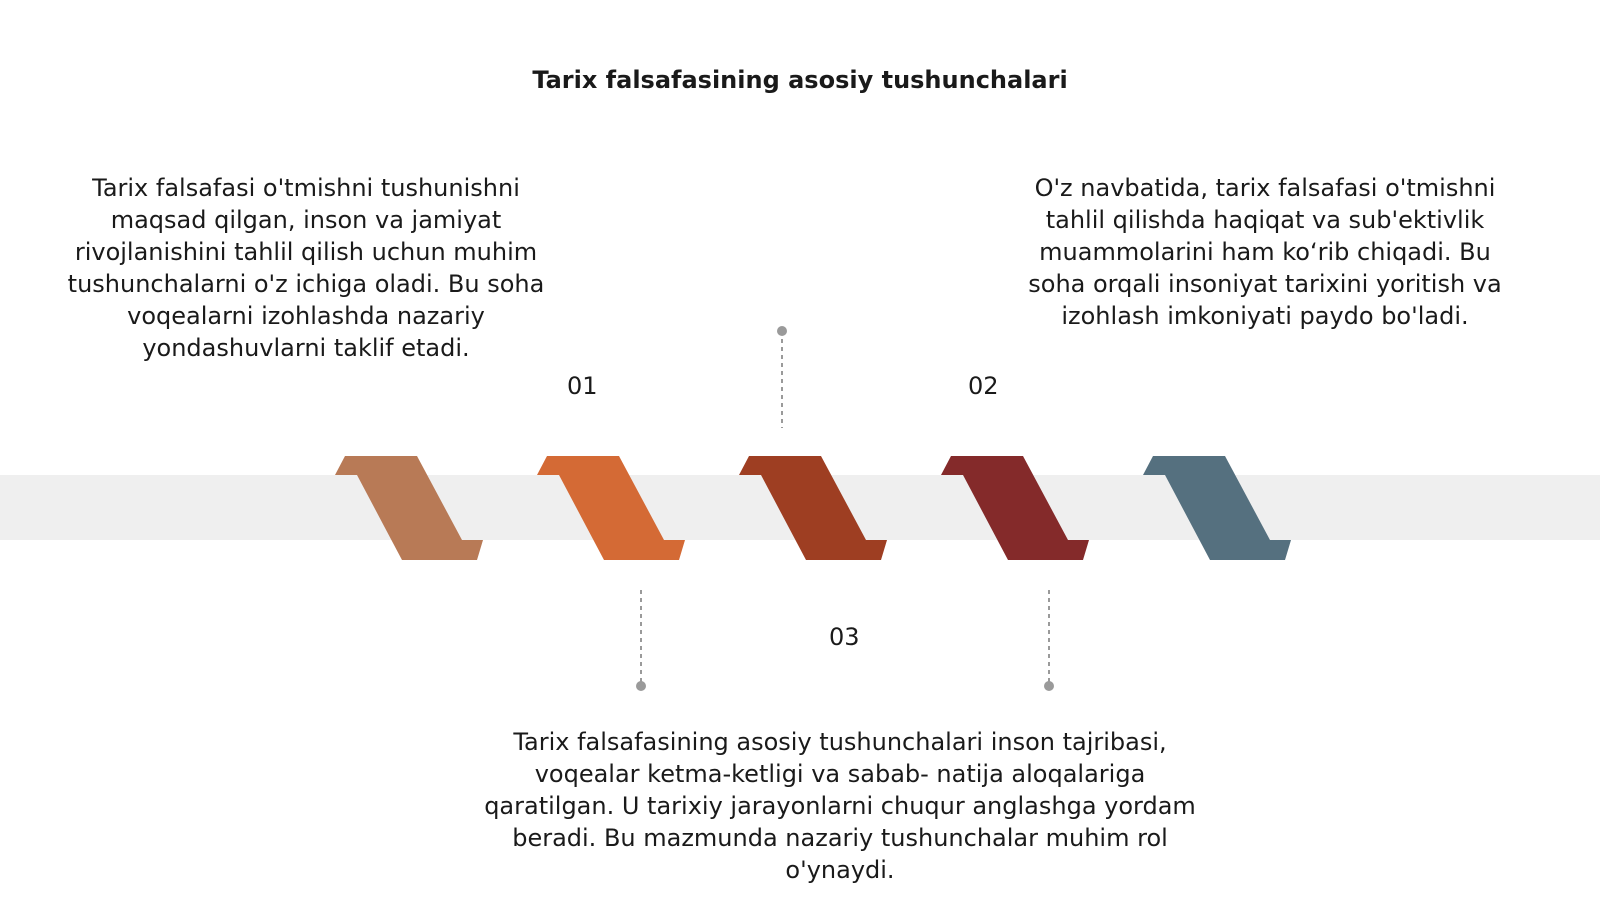 The width and height of the screenshot is (1600, 900). What do you see at coordinates (800, 80) in the screenshot?
I see `page-title: Tarix falsafasining asosiy tushunchalari` at bounding box center [800, 80].